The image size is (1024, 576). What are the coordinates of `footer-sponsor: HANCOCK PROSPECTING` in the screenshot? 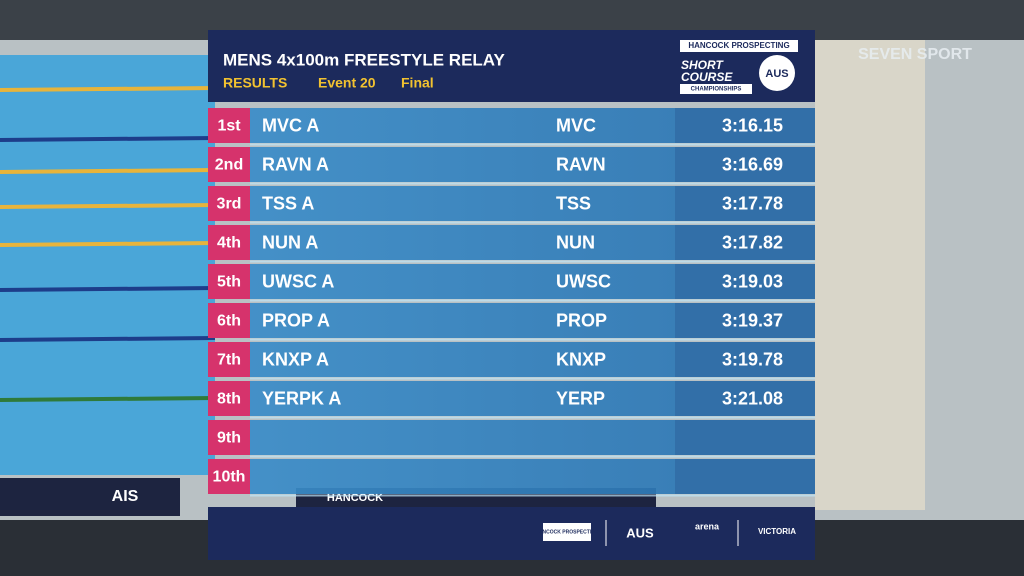 It's located at (566, 532).